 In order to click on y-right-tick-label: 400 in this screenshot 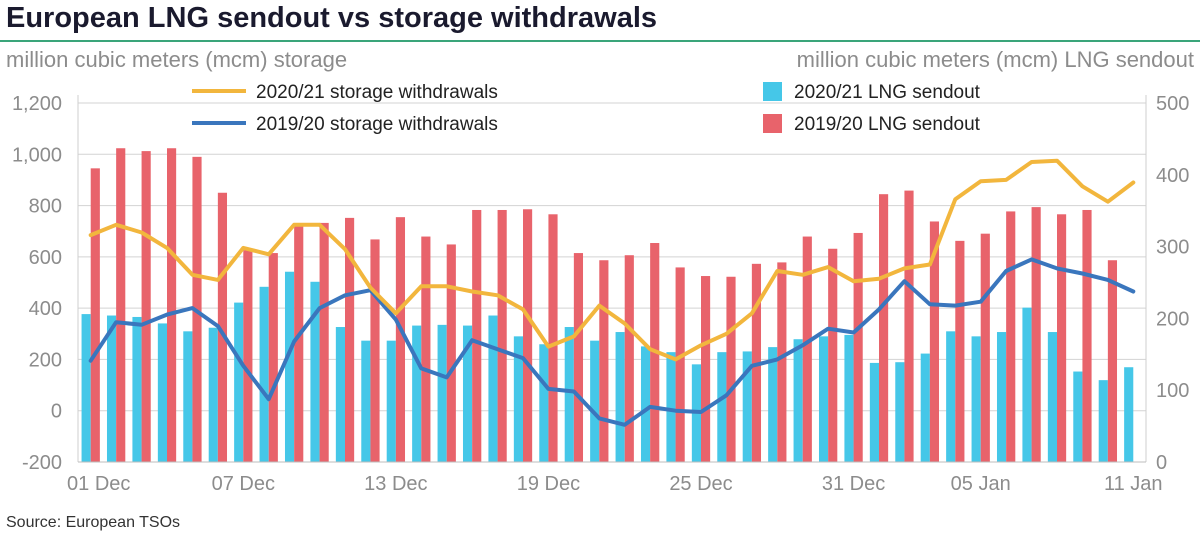, I will do `click(1172, 176)`.